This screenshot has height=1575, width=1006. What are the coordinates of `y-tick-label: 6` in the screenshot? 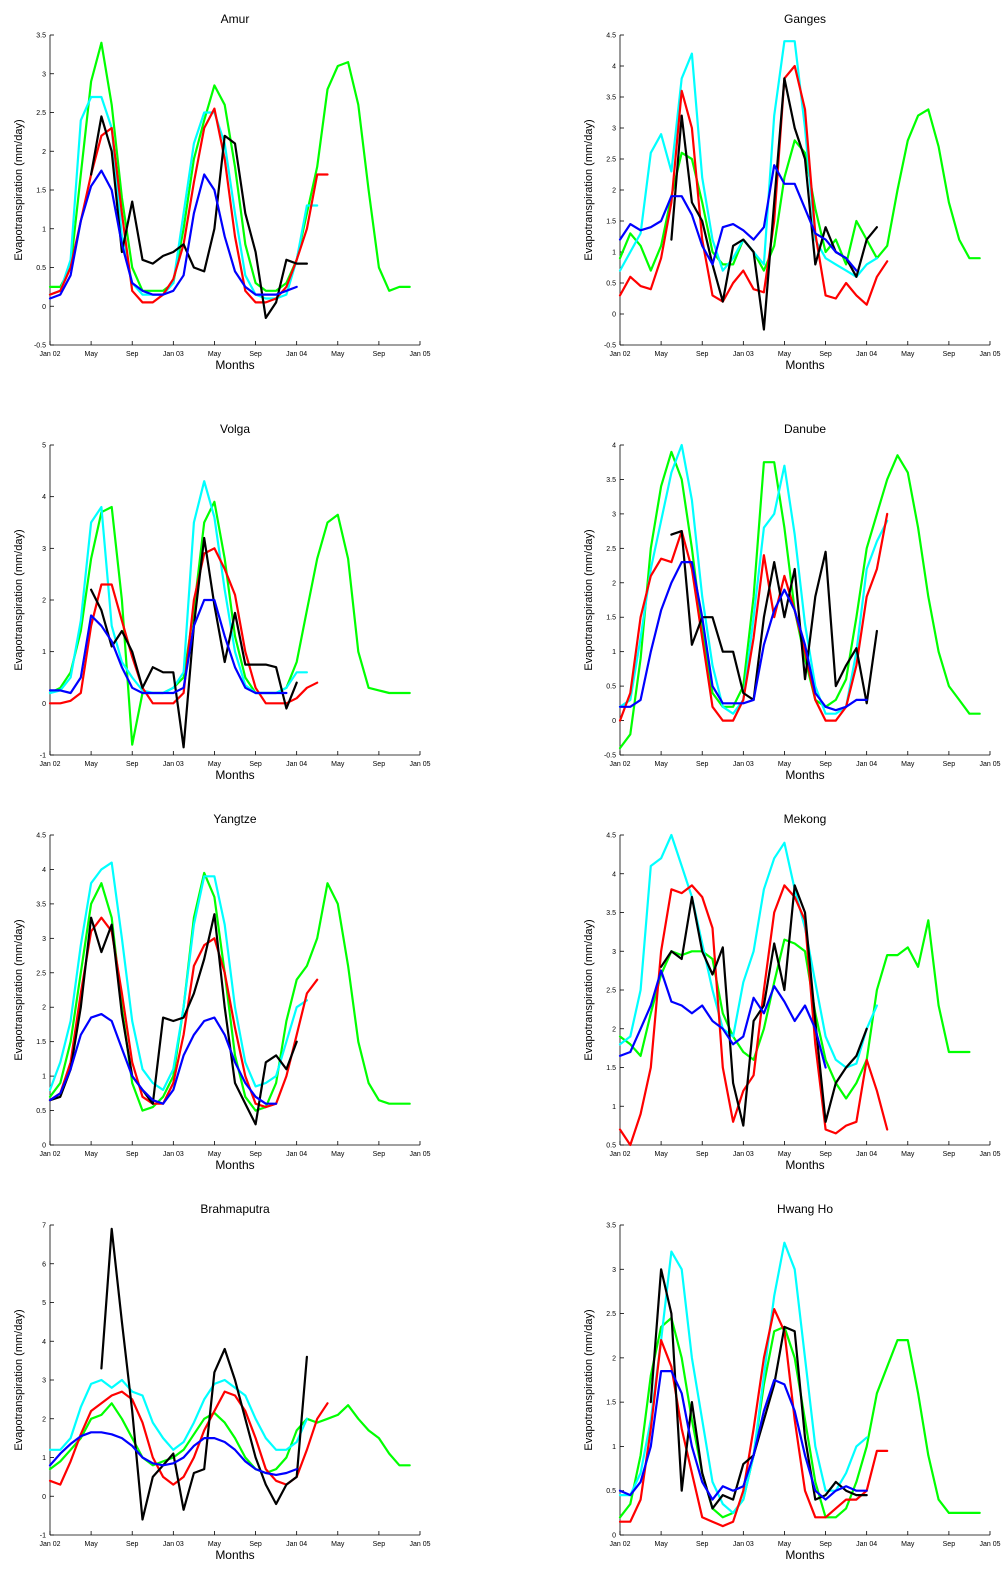 It's located at (44, 1264).